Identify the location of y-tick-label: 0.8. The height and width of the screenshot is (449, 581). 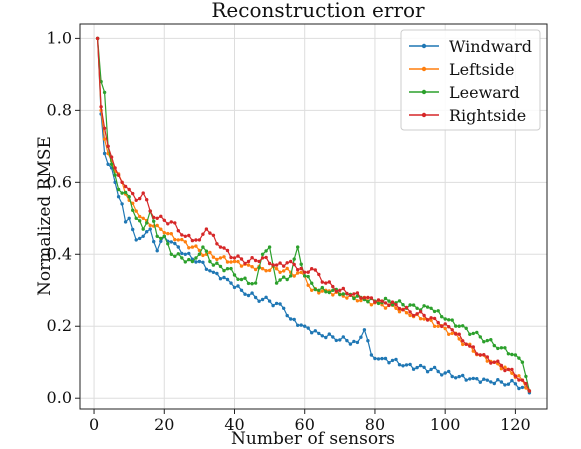
(59, 109).